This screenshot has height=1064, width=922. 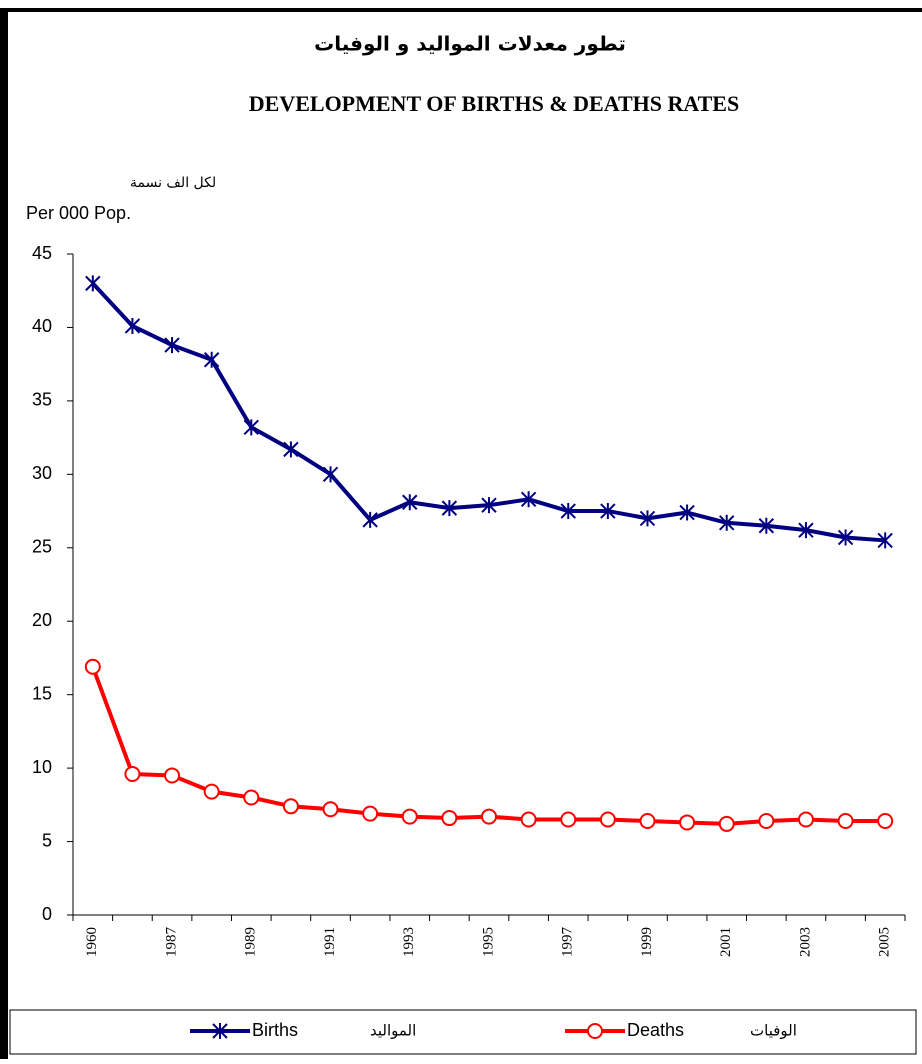 What do you see at coordinates (42, 473) in the screenshot?
I see `y-tick-label: 30` at bounding box center [42, 473].